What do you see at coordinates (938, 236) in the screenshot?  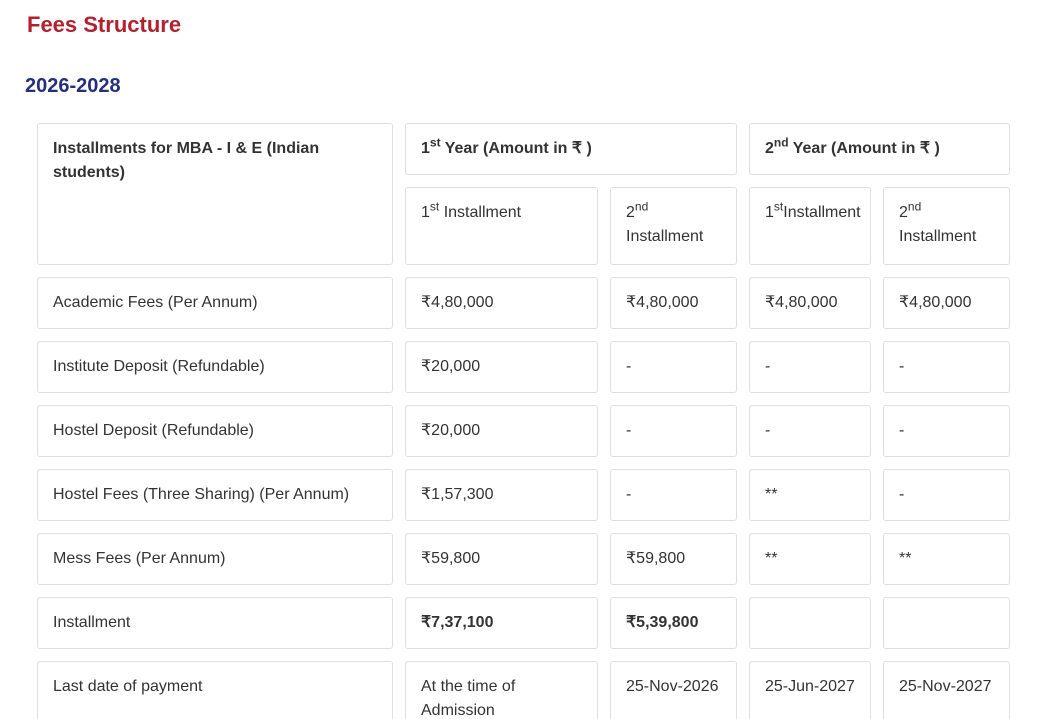 I see `y2-i2-label: Installment` at bounding box center [938, 236].